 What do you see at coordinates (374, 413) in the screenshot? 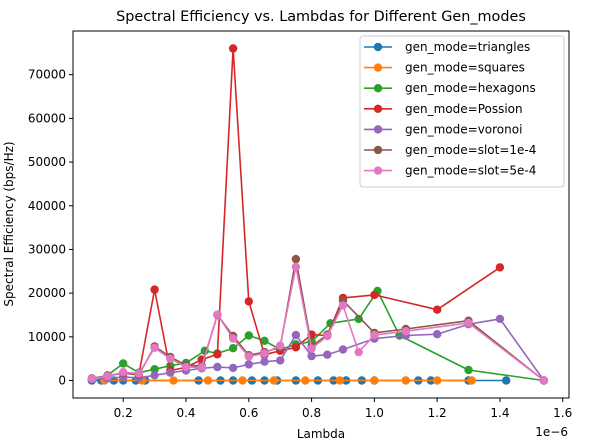
I see `x-tick-label: 1.0` at bounding box center [374, 413].